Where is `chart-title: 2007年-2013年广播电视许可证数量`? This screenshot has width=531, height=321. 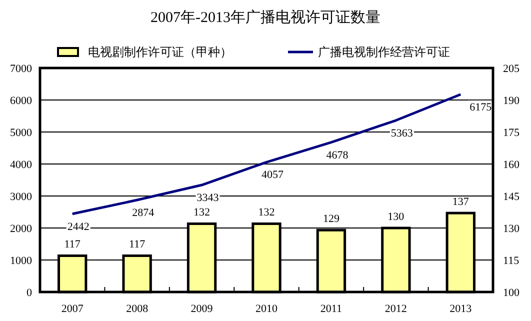
chart-title: 2007年-2013年广播电视许可证数量 is located at coordinates (265, 17).